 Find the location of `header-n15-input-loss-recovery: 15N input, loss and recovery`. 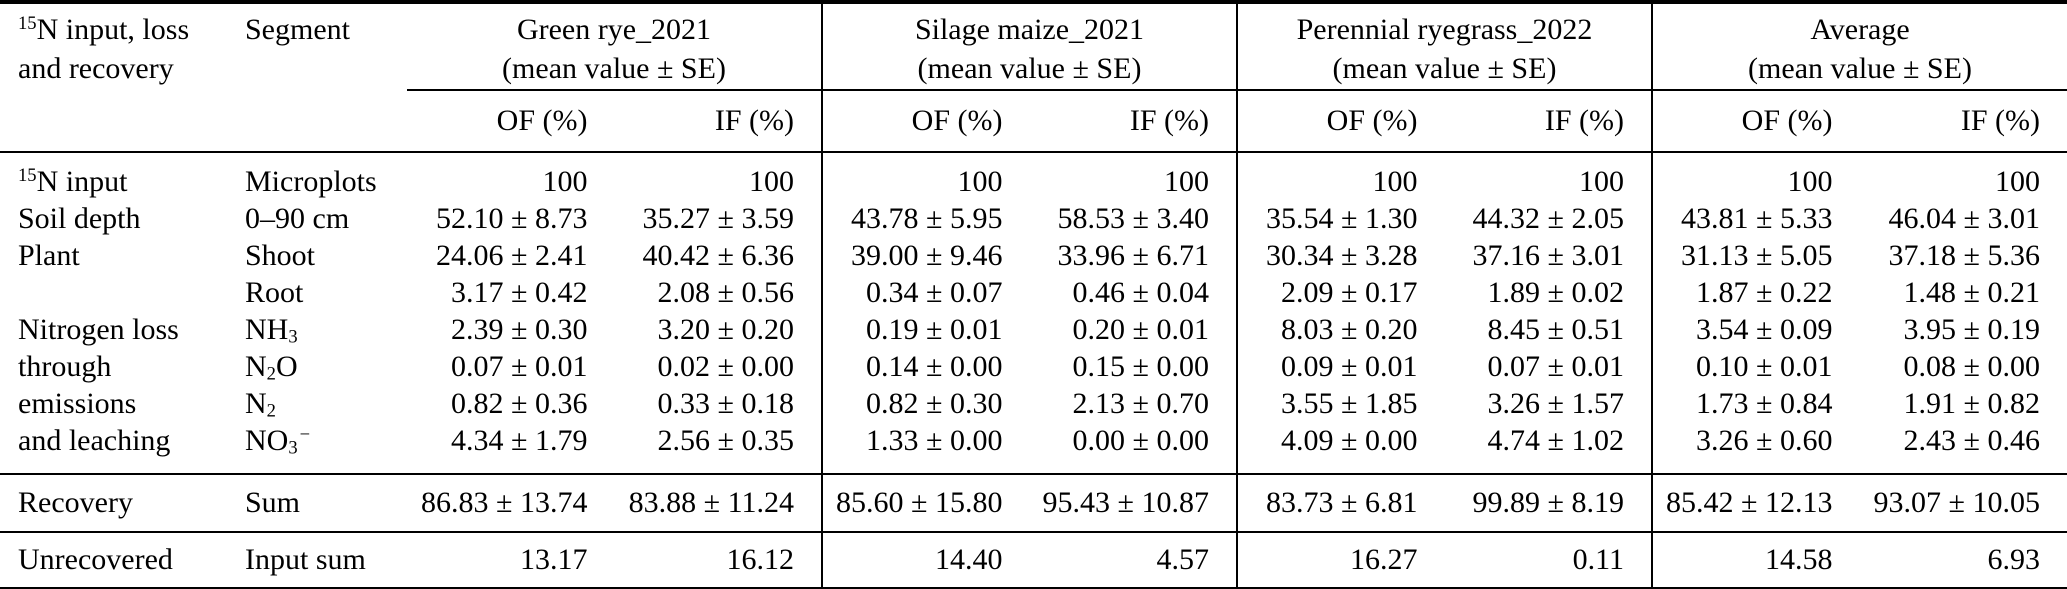

header-n15-input-loss-recovery: 15N input, loss and recovery is located at coordinates (112, 77).